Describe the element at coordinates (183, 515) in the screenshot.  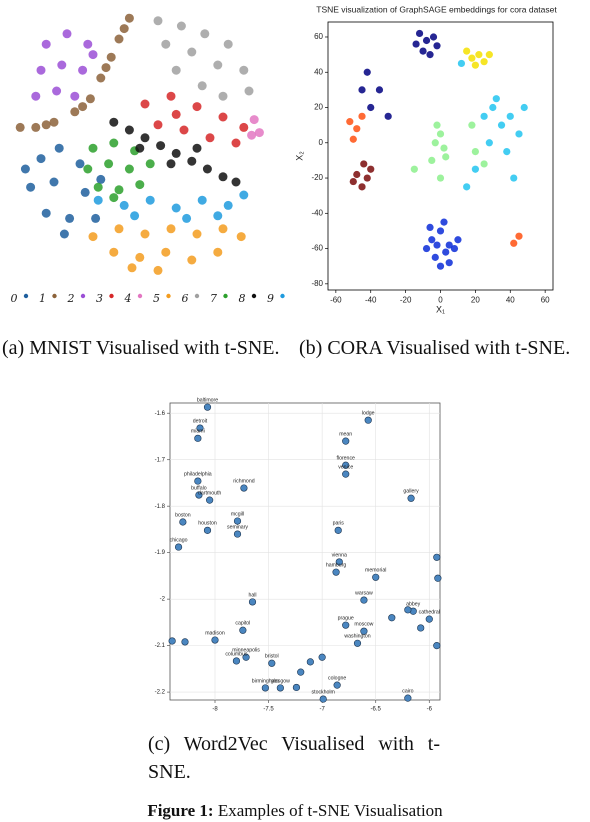
I see `point-label: boston` at that location.